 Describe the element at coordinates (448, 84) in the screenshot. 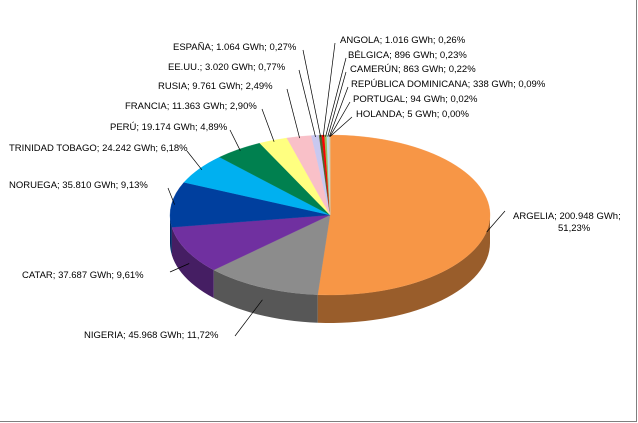

I see `label-republica-dominicana: REPÚBLICA DOMINICANA; 338 GWh; 0,09%` at that location.